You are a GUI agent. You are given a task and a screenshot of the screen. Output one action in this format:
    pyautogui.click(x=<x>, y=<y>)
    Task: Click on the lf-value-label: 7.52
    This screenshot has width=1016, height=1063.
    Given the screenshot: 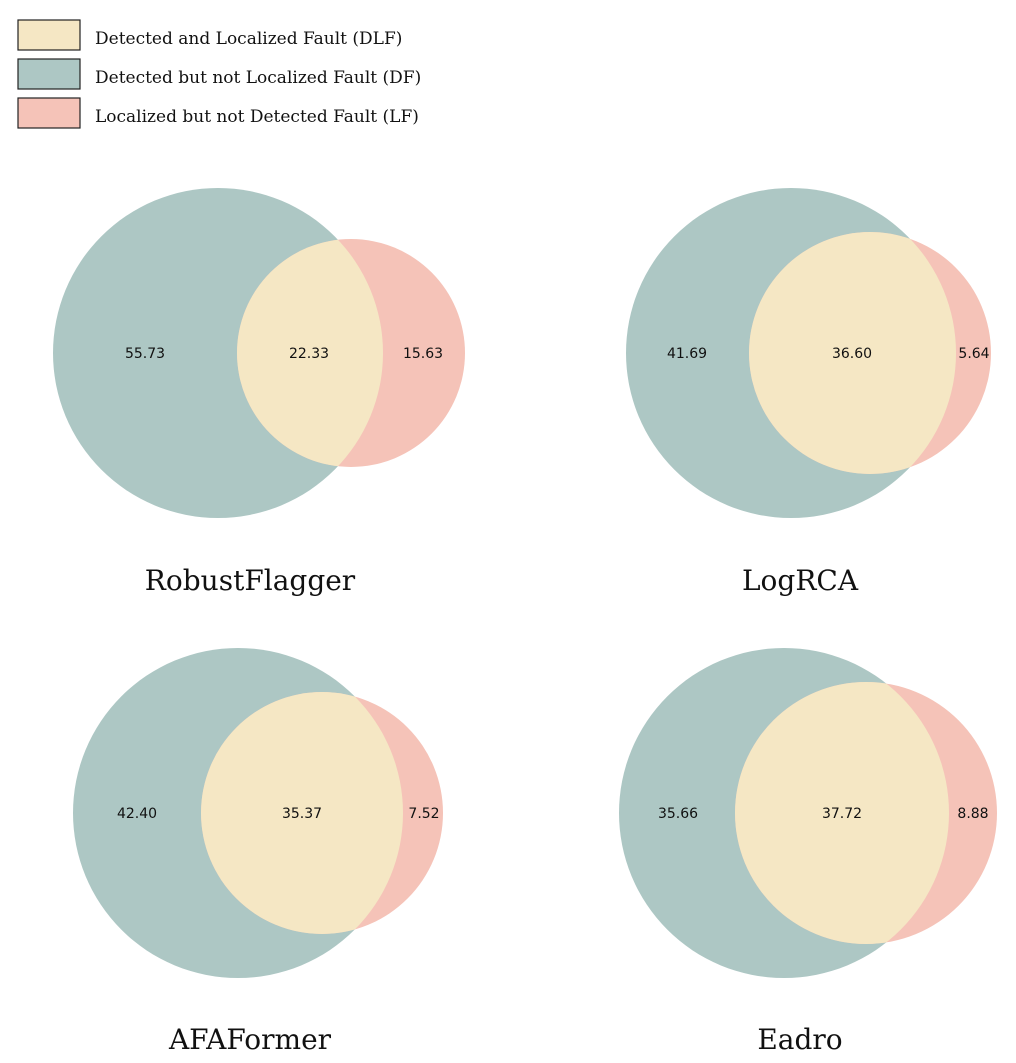 What is the action you would take?
    pyautogui.click(x=423, y=814)
    